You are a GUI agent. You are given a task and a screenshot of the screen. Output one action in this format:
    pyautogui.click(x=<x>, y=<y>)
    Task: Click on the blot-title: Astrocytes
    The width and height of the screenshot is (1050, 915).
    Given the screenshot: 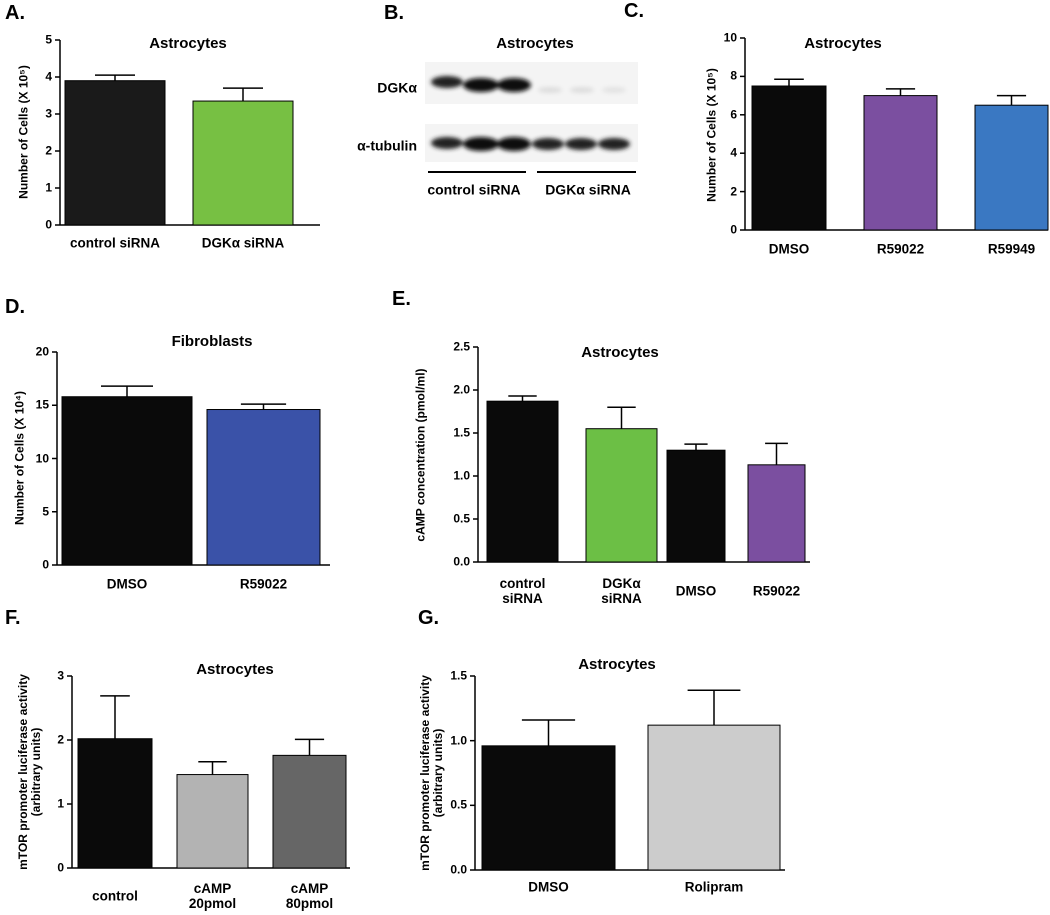 What is the action you would take?
    pyautogui.click(x=535, y=43)
    